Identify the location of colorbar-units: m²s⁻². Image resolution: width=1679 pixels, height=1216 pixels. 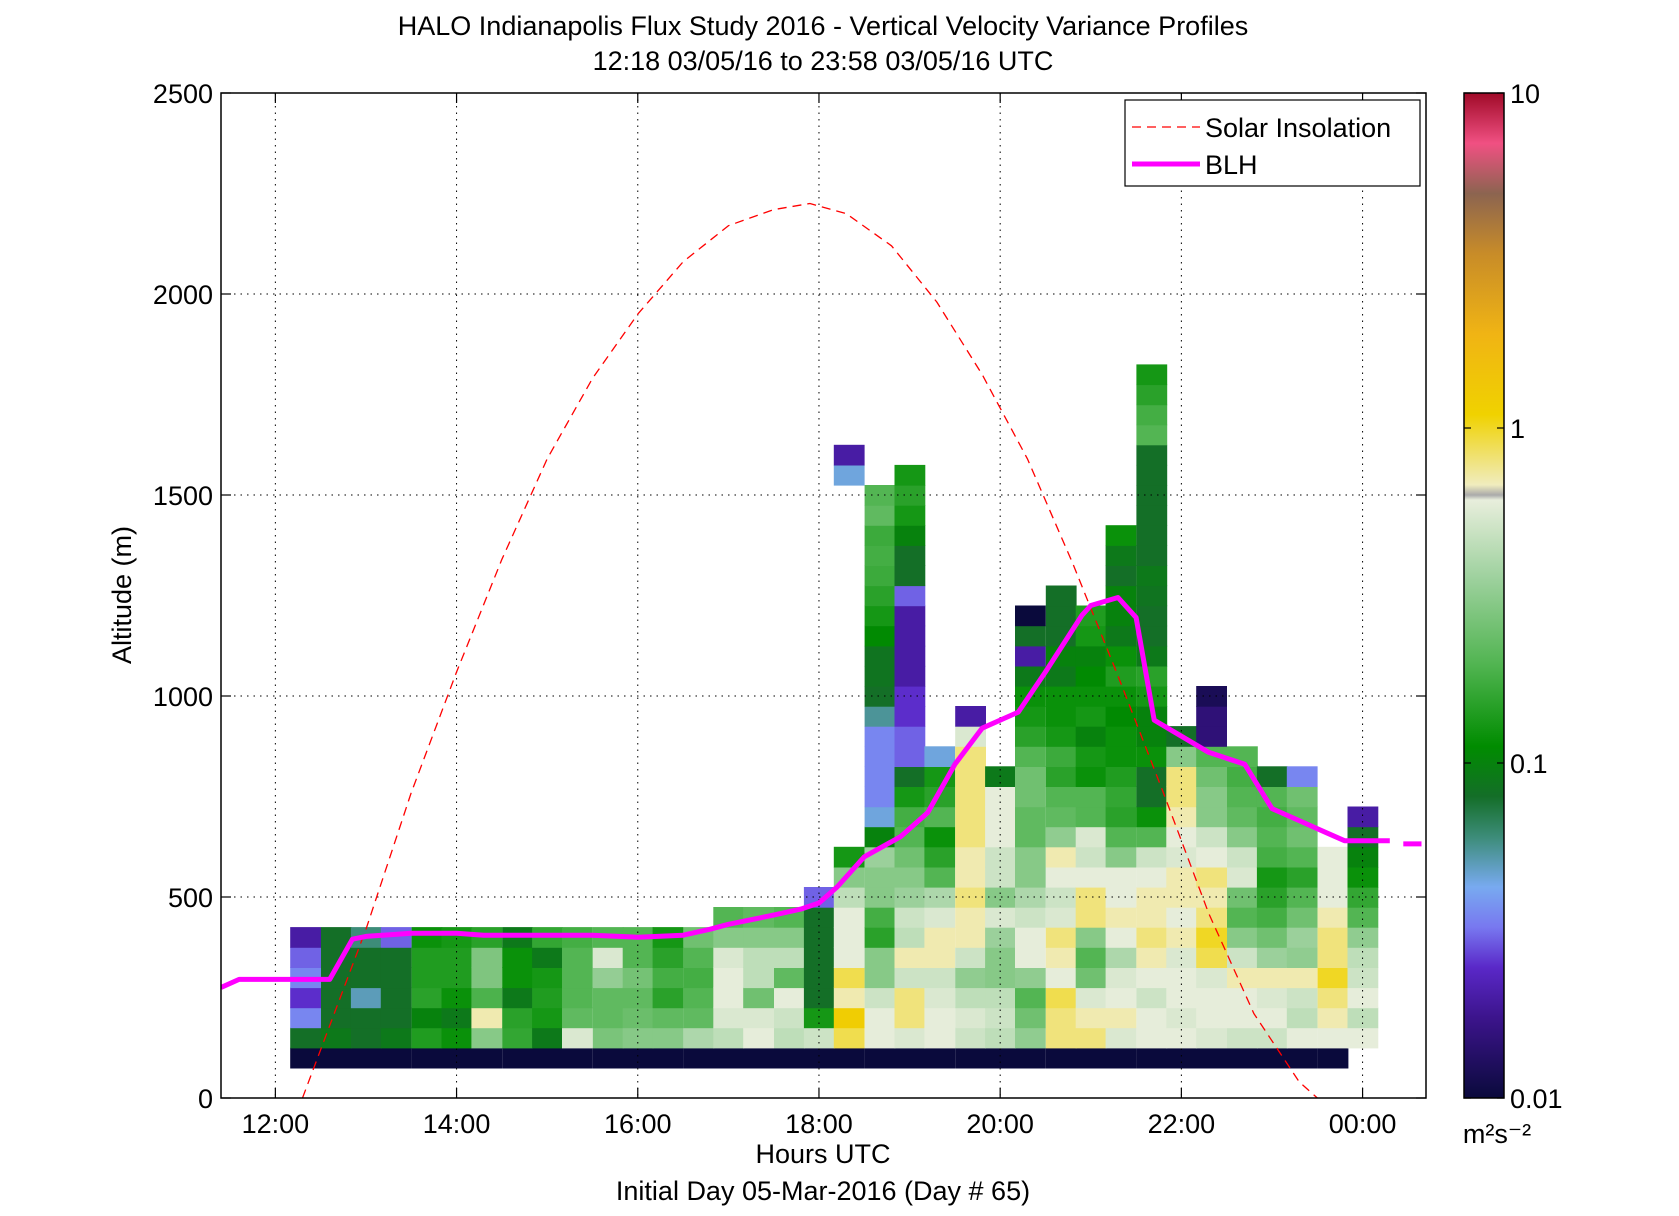
(1497, 1134).